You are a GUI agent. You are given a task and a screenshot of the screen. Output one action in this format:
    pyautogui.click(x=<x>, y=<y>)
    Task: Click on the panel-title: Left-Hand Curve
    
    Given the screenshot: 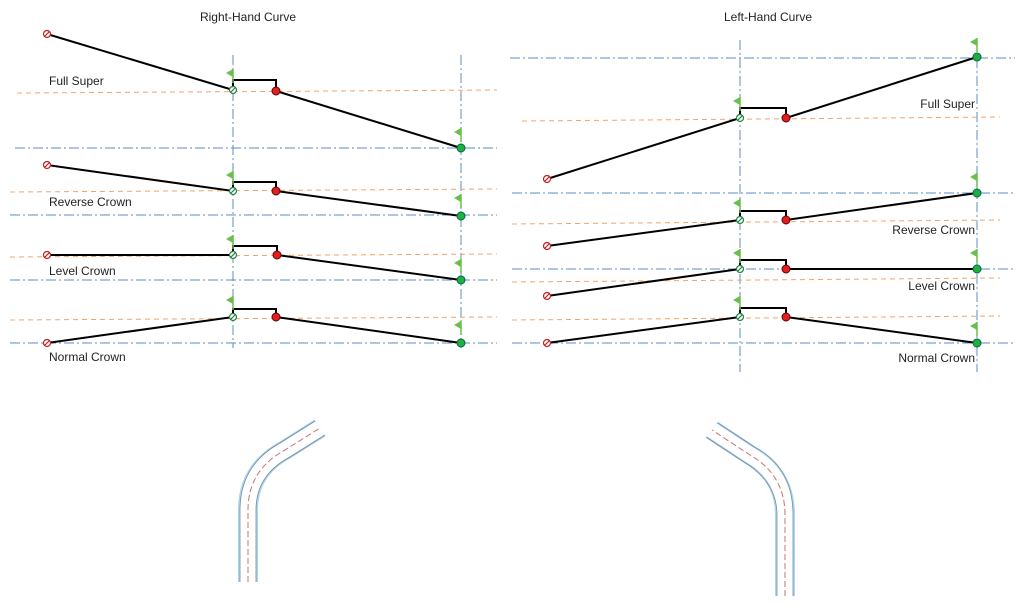 What is the action you would take?
    pyautogui.click(x=768, y=17)
    